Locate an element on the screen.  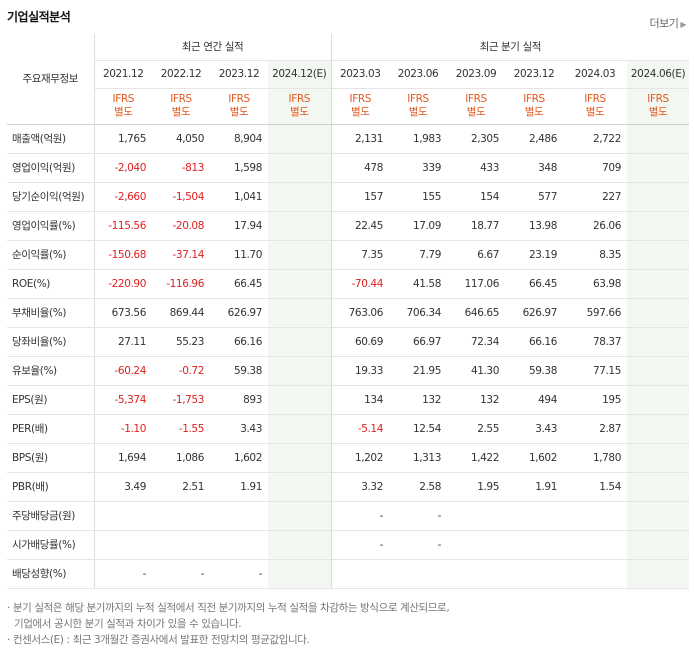
table-cell: 19.33 is located at coordinates (360, 371).